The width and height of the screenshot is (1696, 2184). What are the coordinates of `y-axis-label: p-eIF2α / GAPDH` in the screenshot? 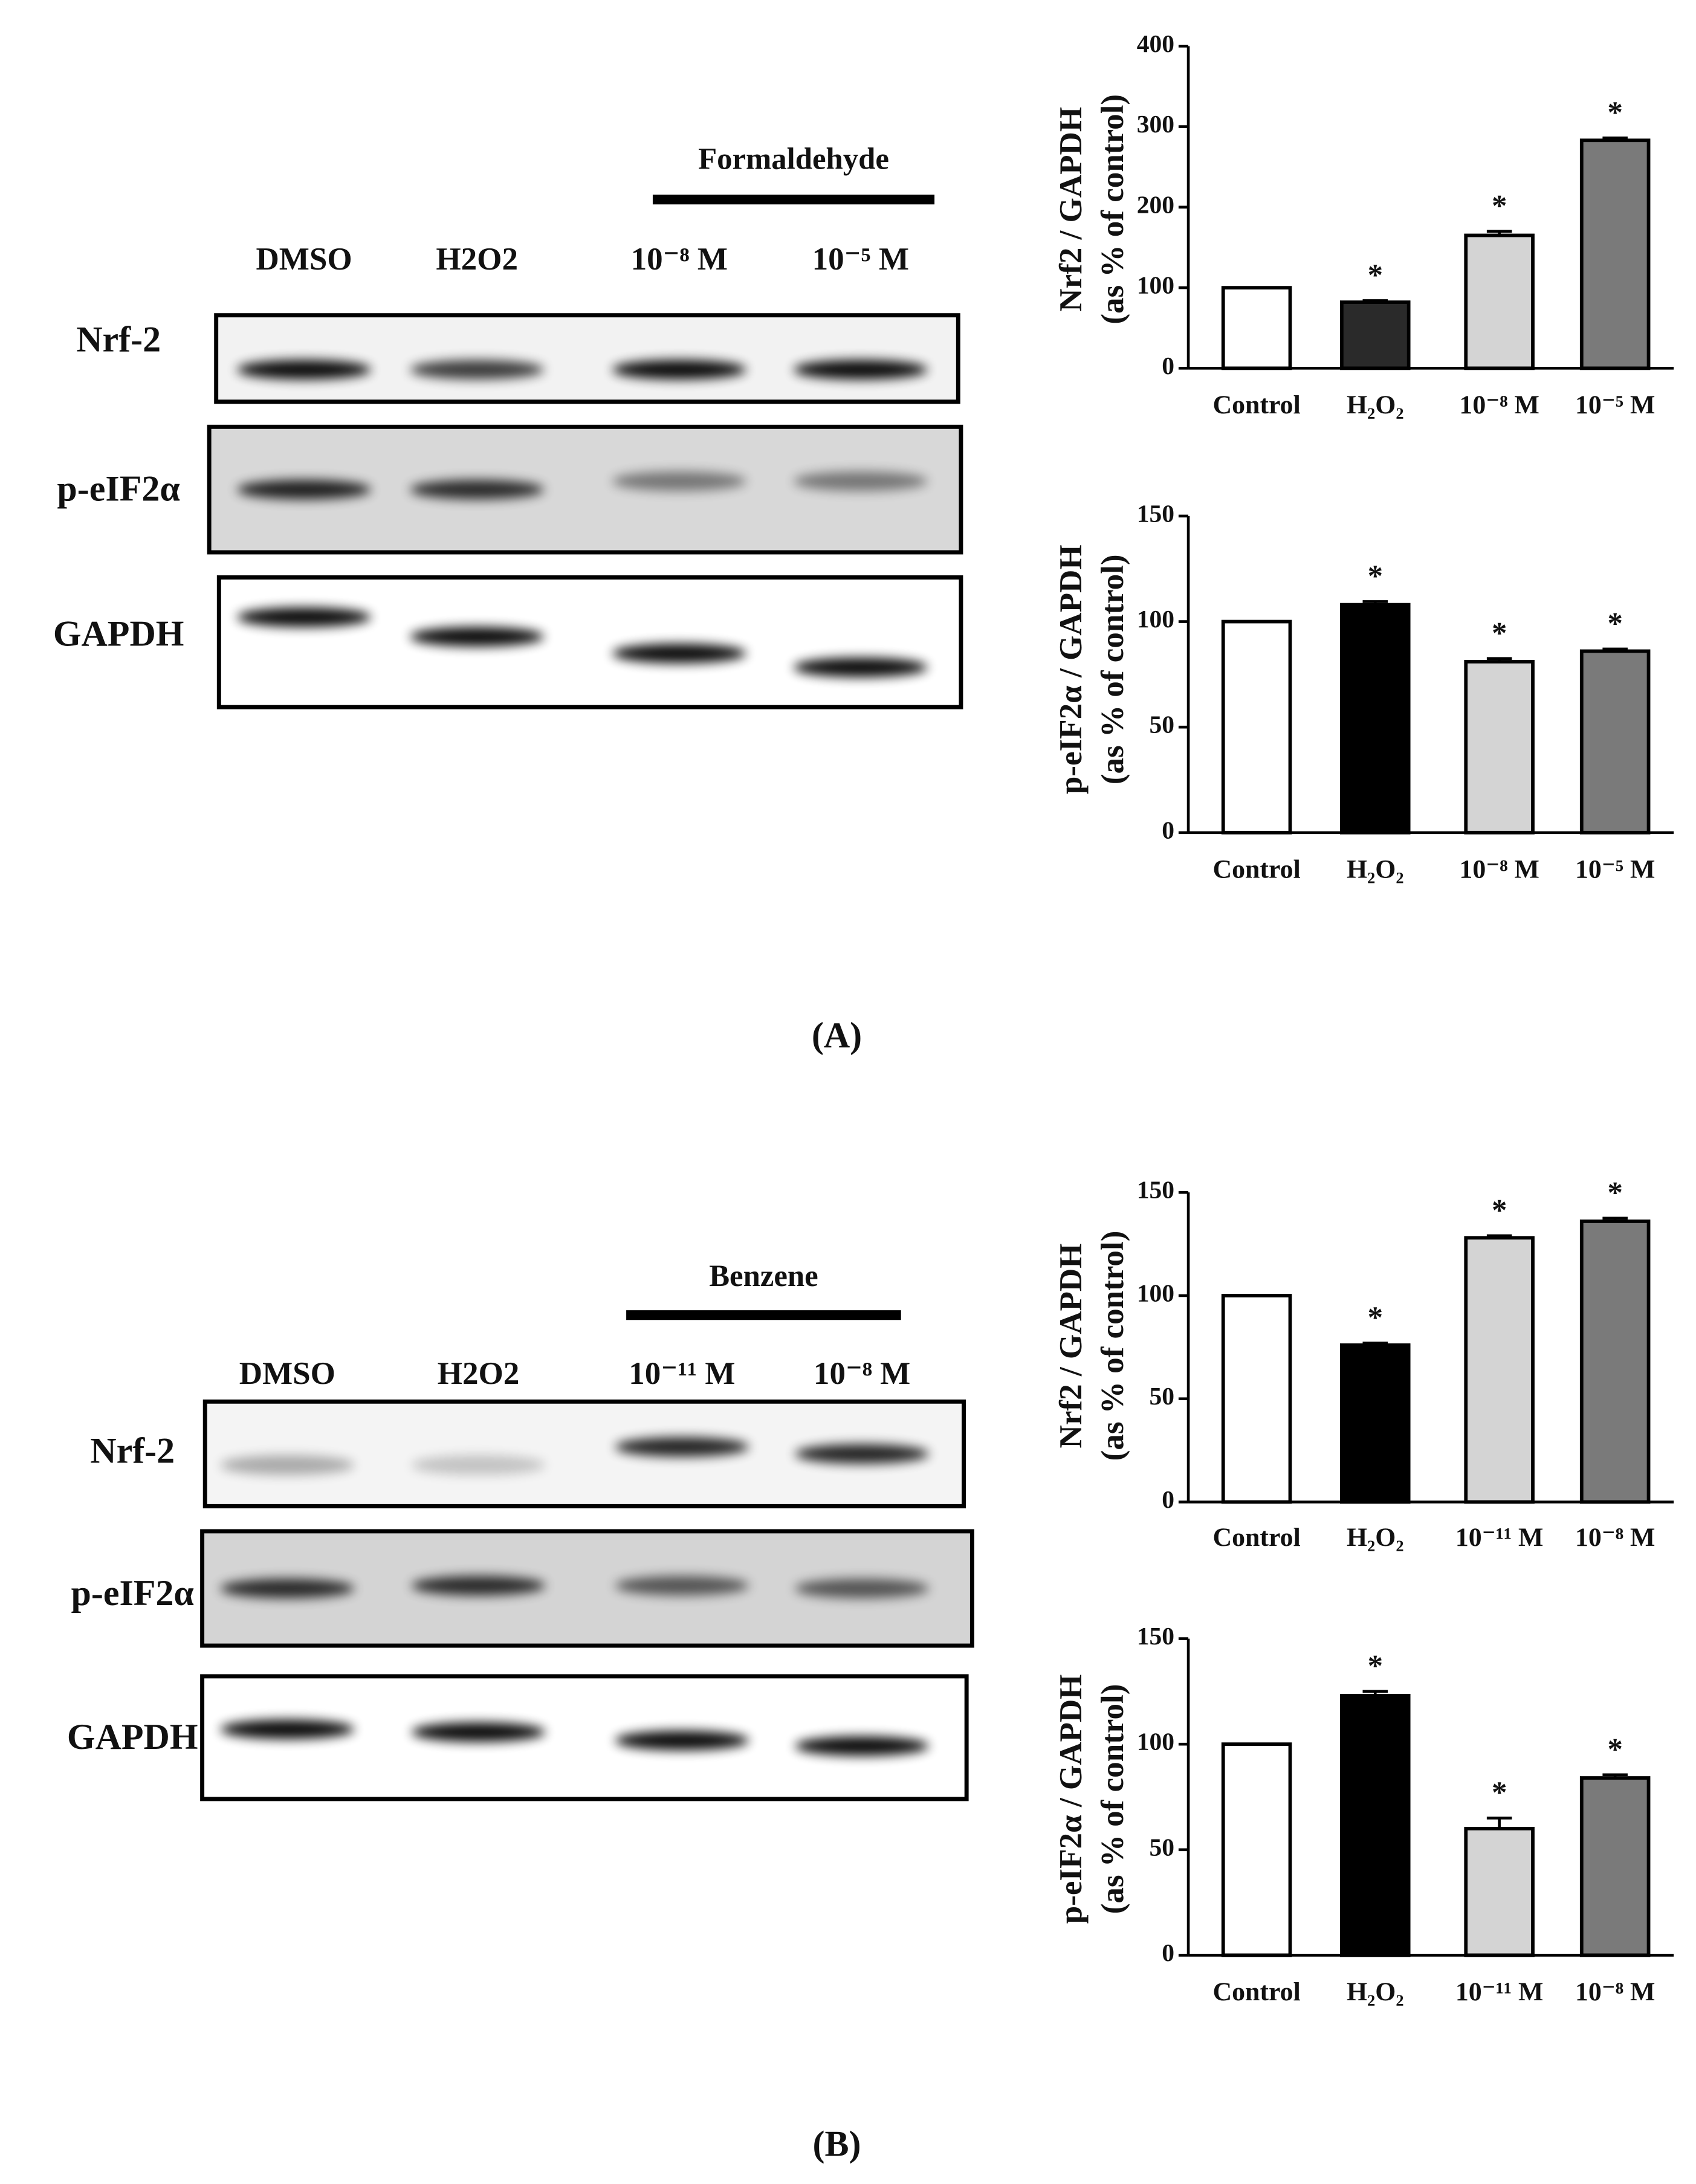 It's located at (1071, 669).